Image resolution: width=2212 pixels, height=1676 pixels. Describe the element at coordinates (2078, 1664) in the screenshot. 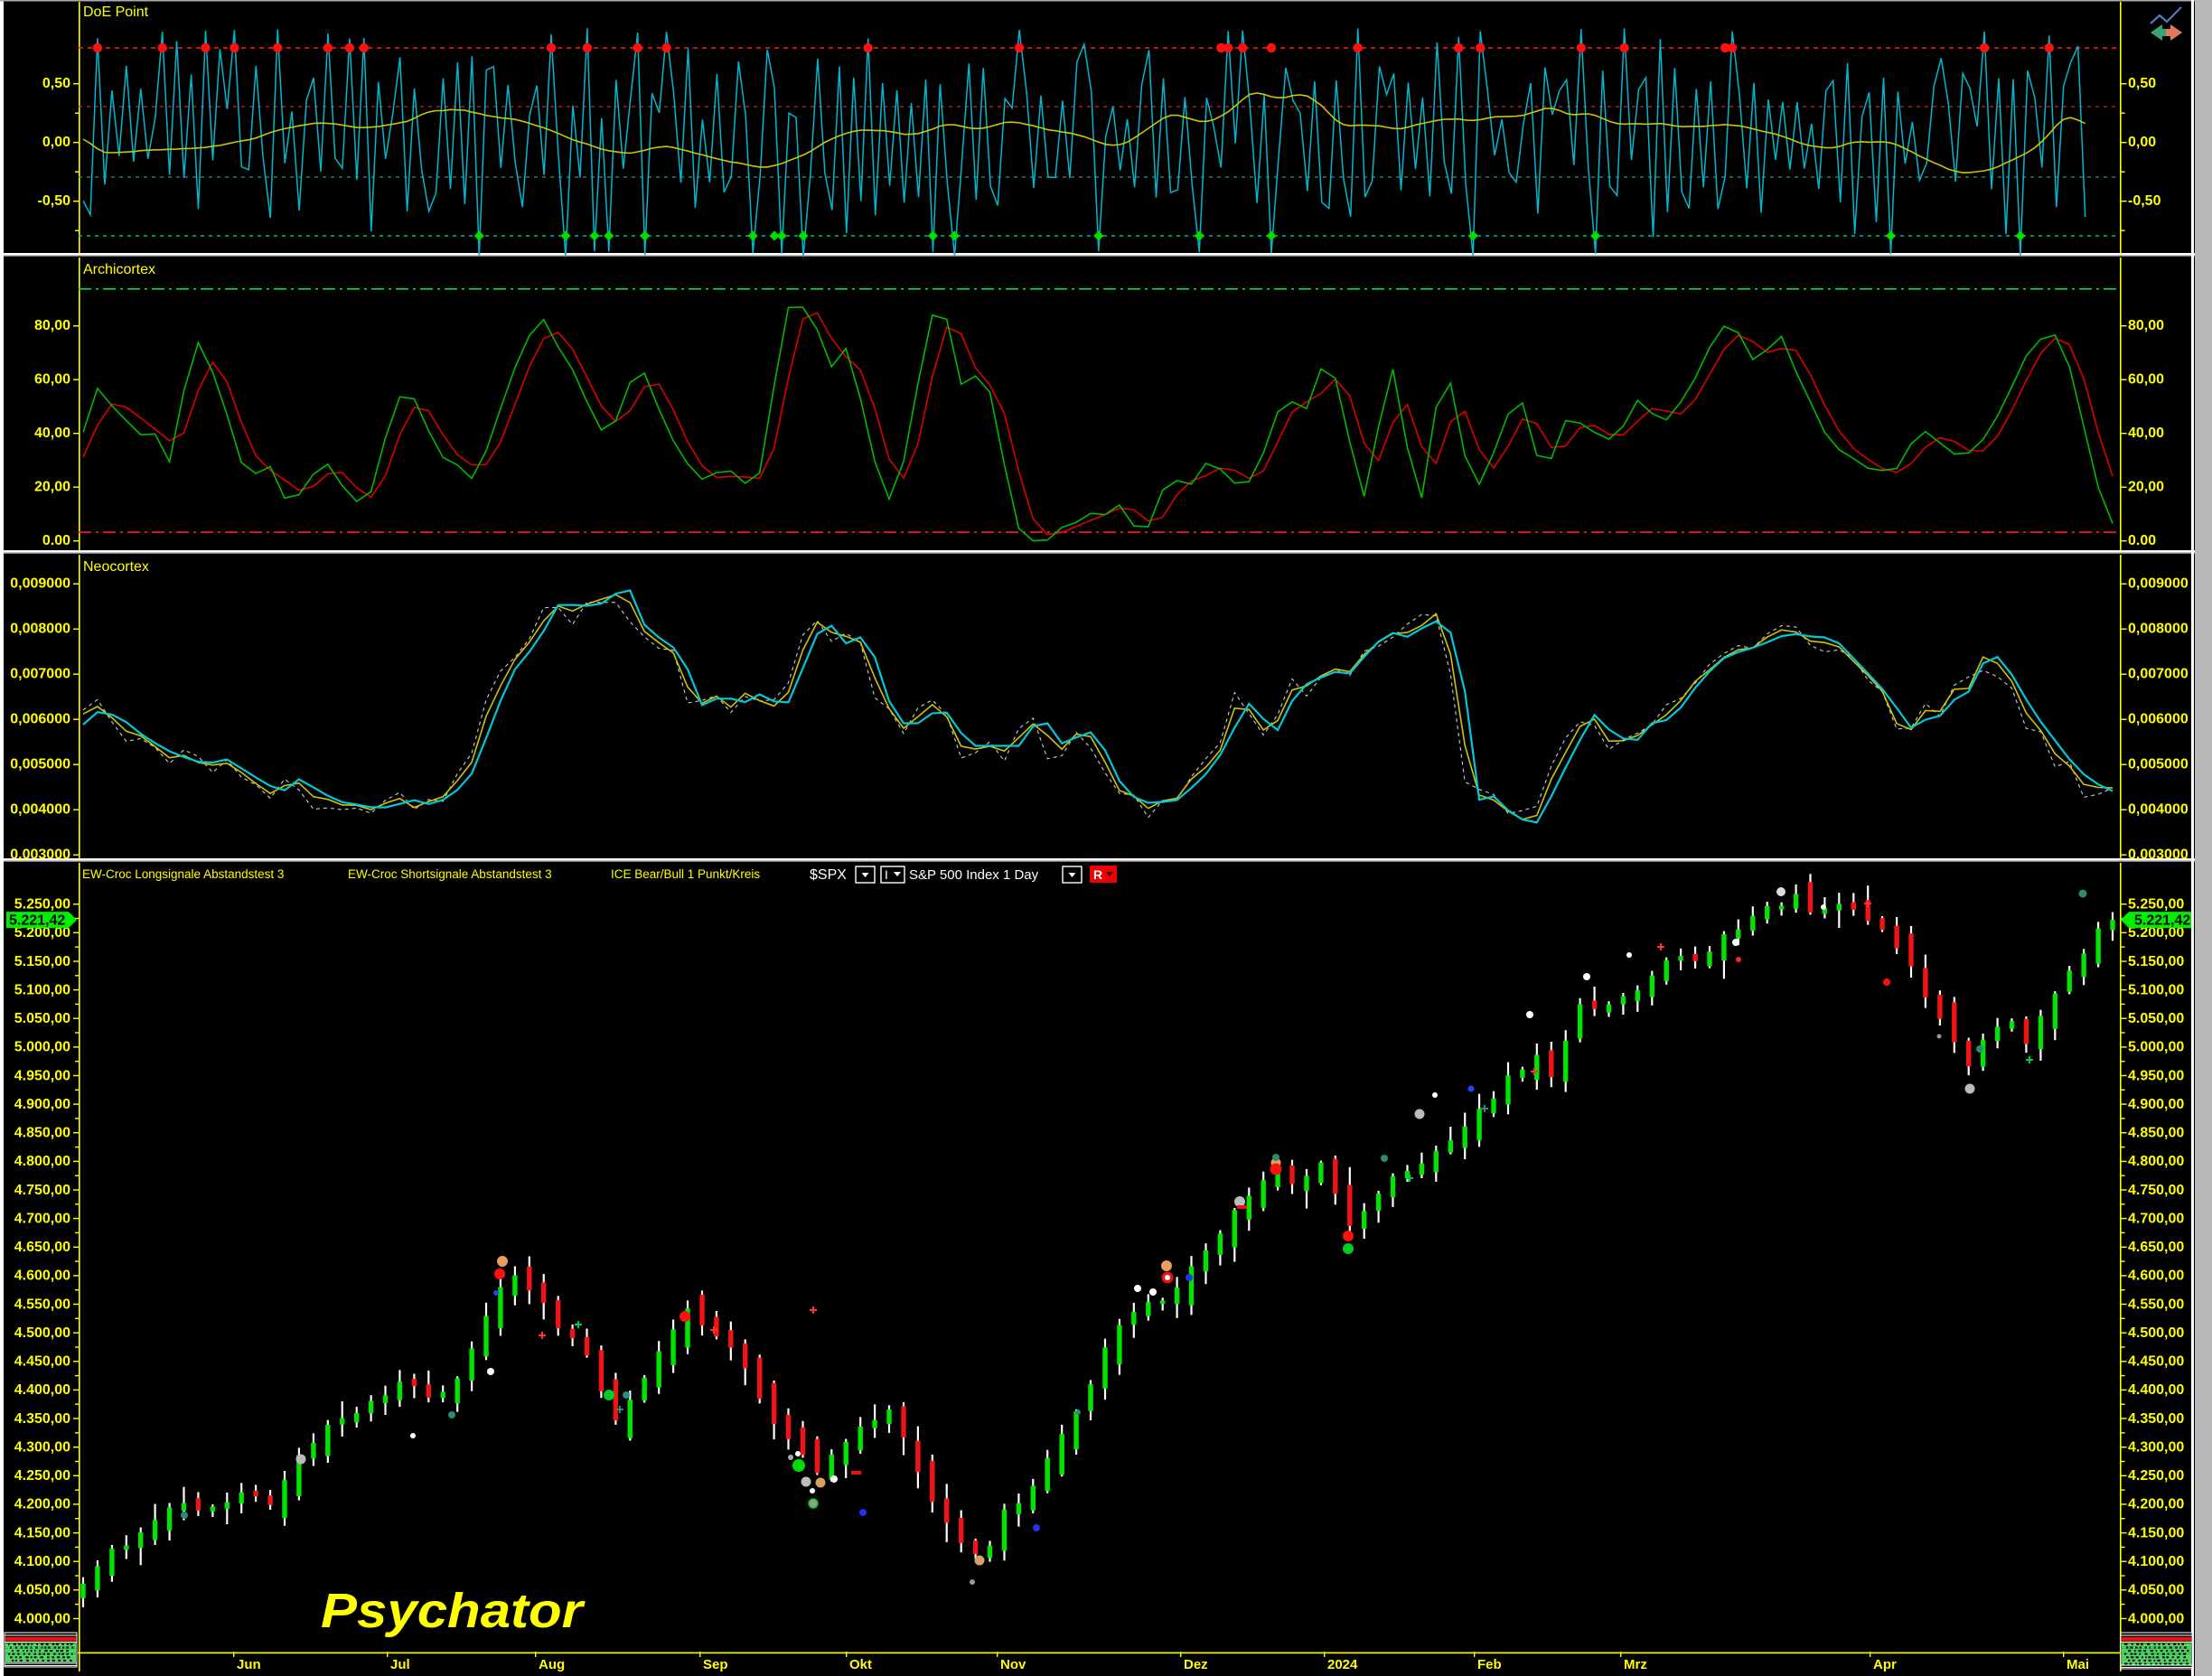

I see `svg-text: Mai` at that location.